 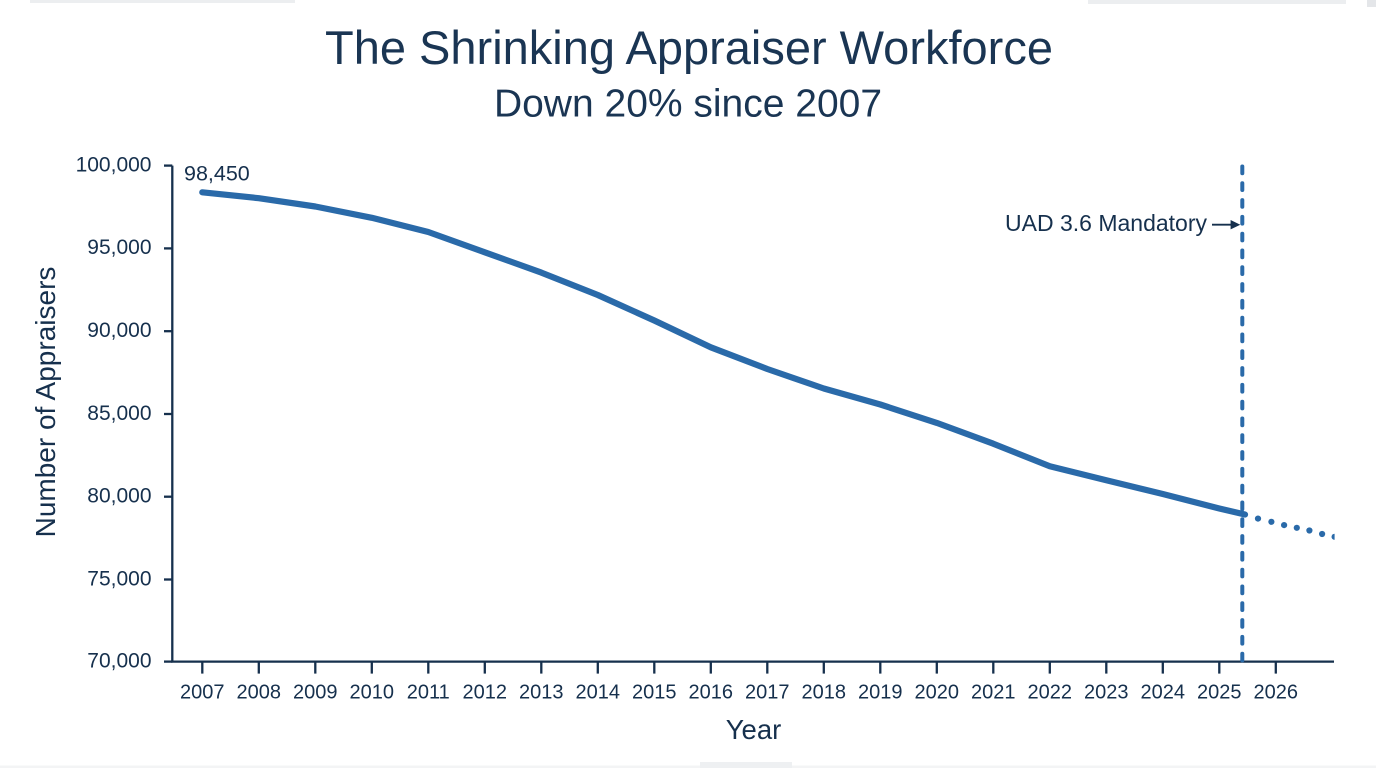 I want to click on svg-text: 2023, so click(x=1106, y=692).